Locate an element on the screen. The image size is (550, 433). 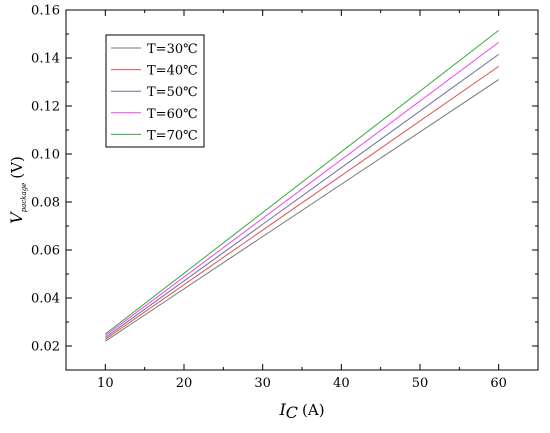
legend-label-1: T=40℃ is located at coordinates (172, 71).